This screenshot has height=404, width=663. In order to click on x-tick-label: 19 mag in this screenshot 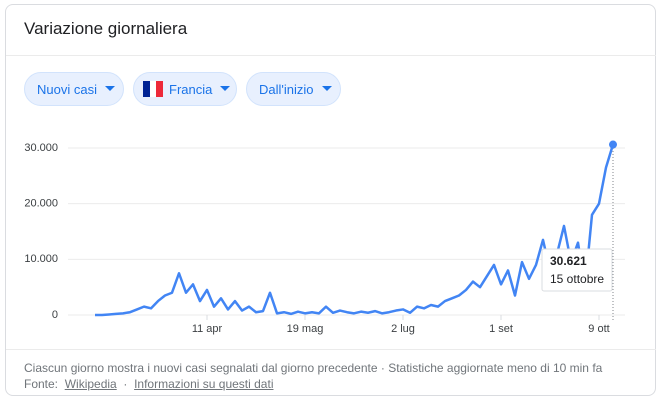, I will do `click(305, 329)`.